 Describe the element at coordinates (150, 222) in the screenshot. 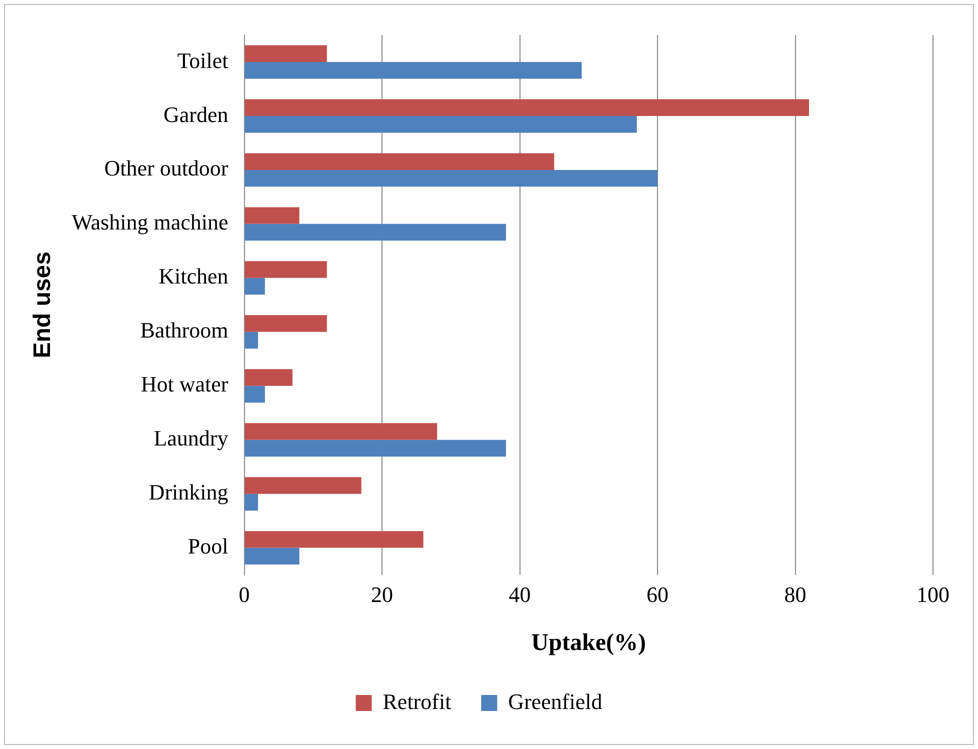

I see `y-tick-label: Washing machine` at that location.